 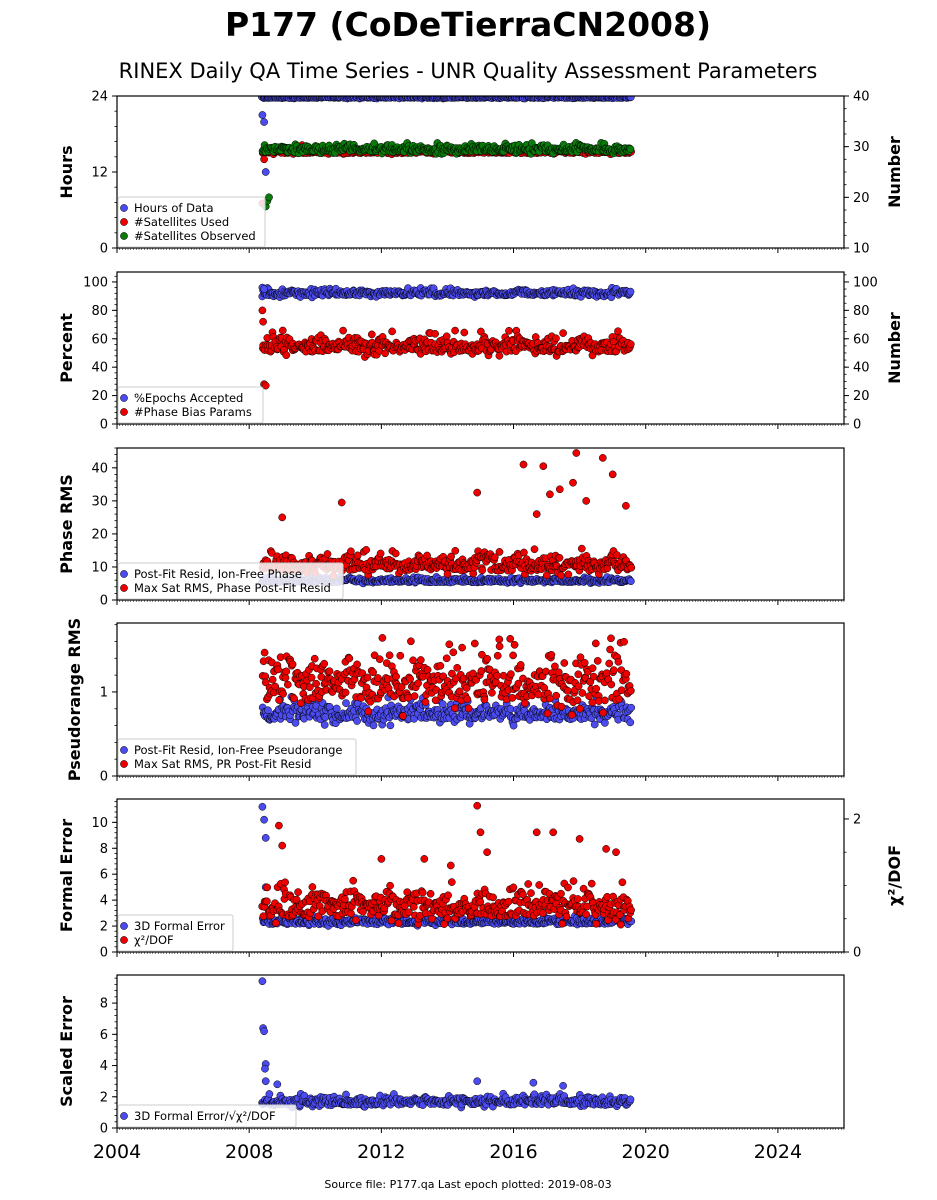 What do you see at coordinates (861, 368) in the screenshot?
I see `y2-tick-label: 40` at bounding box center [861, 368].